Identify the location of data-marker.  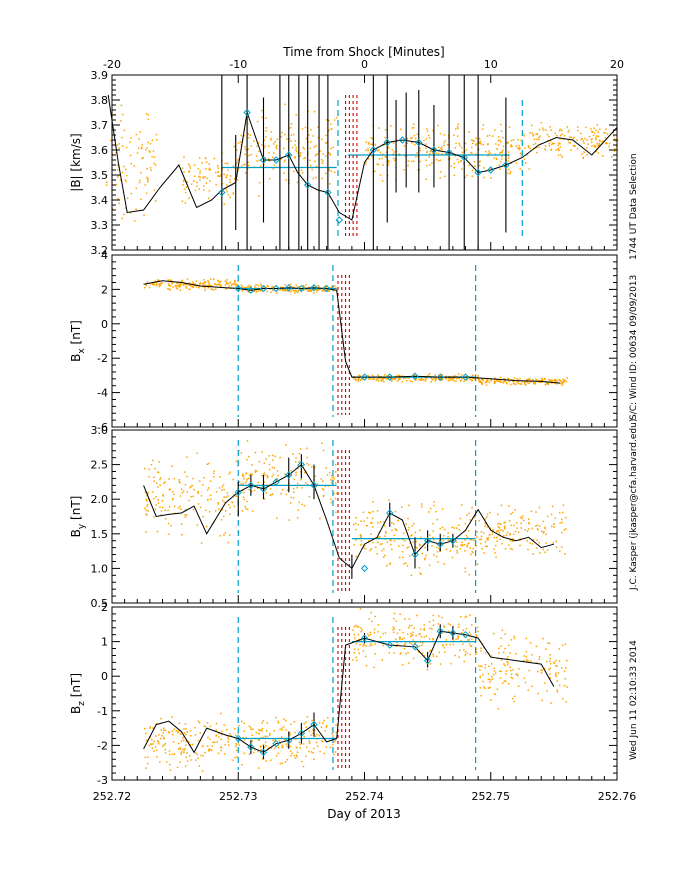
(276, 288).